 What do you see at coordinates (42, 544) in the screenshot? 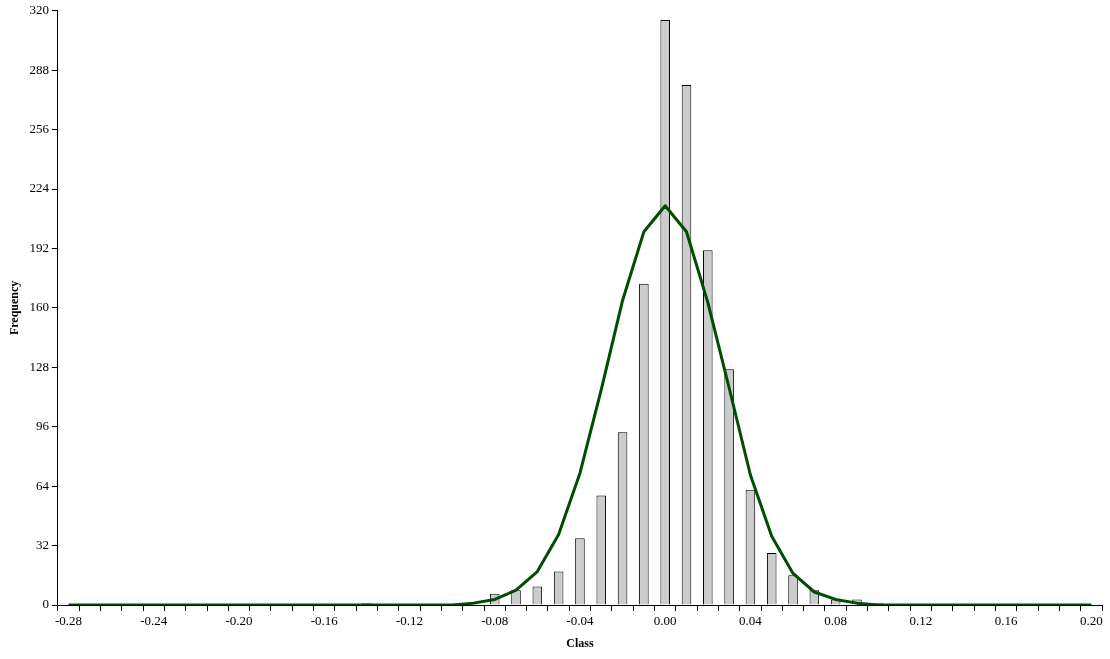
I see `y-tick-label: 32` at bounding box center [42, 544].